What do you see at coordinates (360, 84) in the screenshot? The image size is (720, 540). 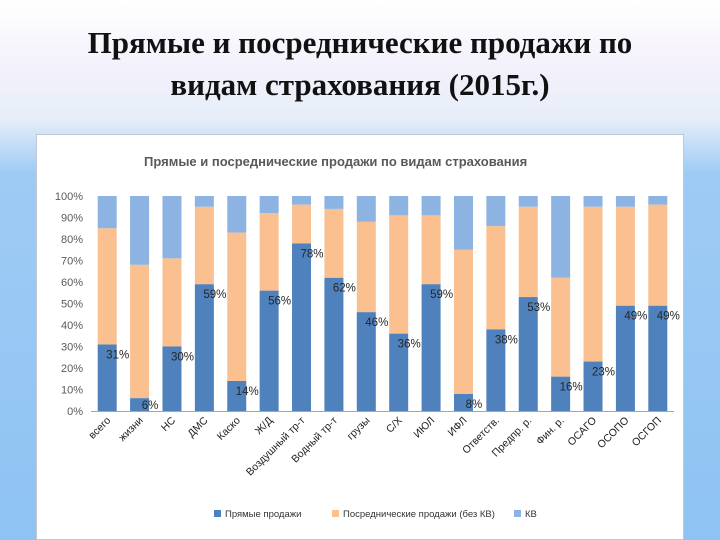 I see `slide-title-line2: видам страхования (2015г.)` at bounding box center [360, 84].